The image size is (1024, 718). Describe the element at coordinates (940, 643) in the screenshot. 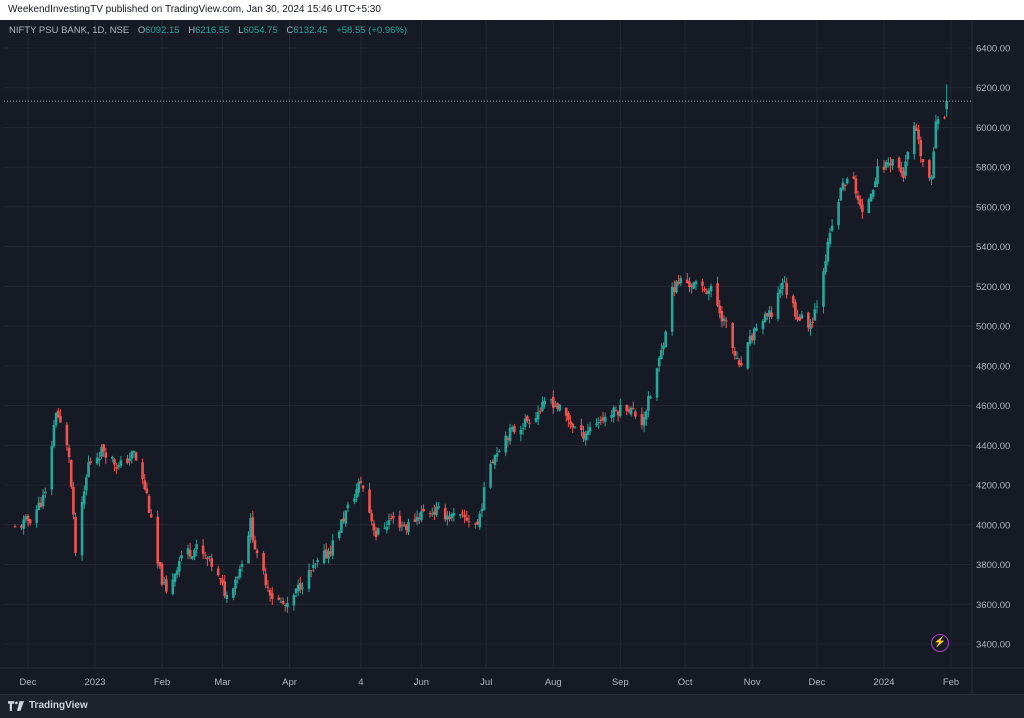

I see `lightning-icon: ⚡` at that location.